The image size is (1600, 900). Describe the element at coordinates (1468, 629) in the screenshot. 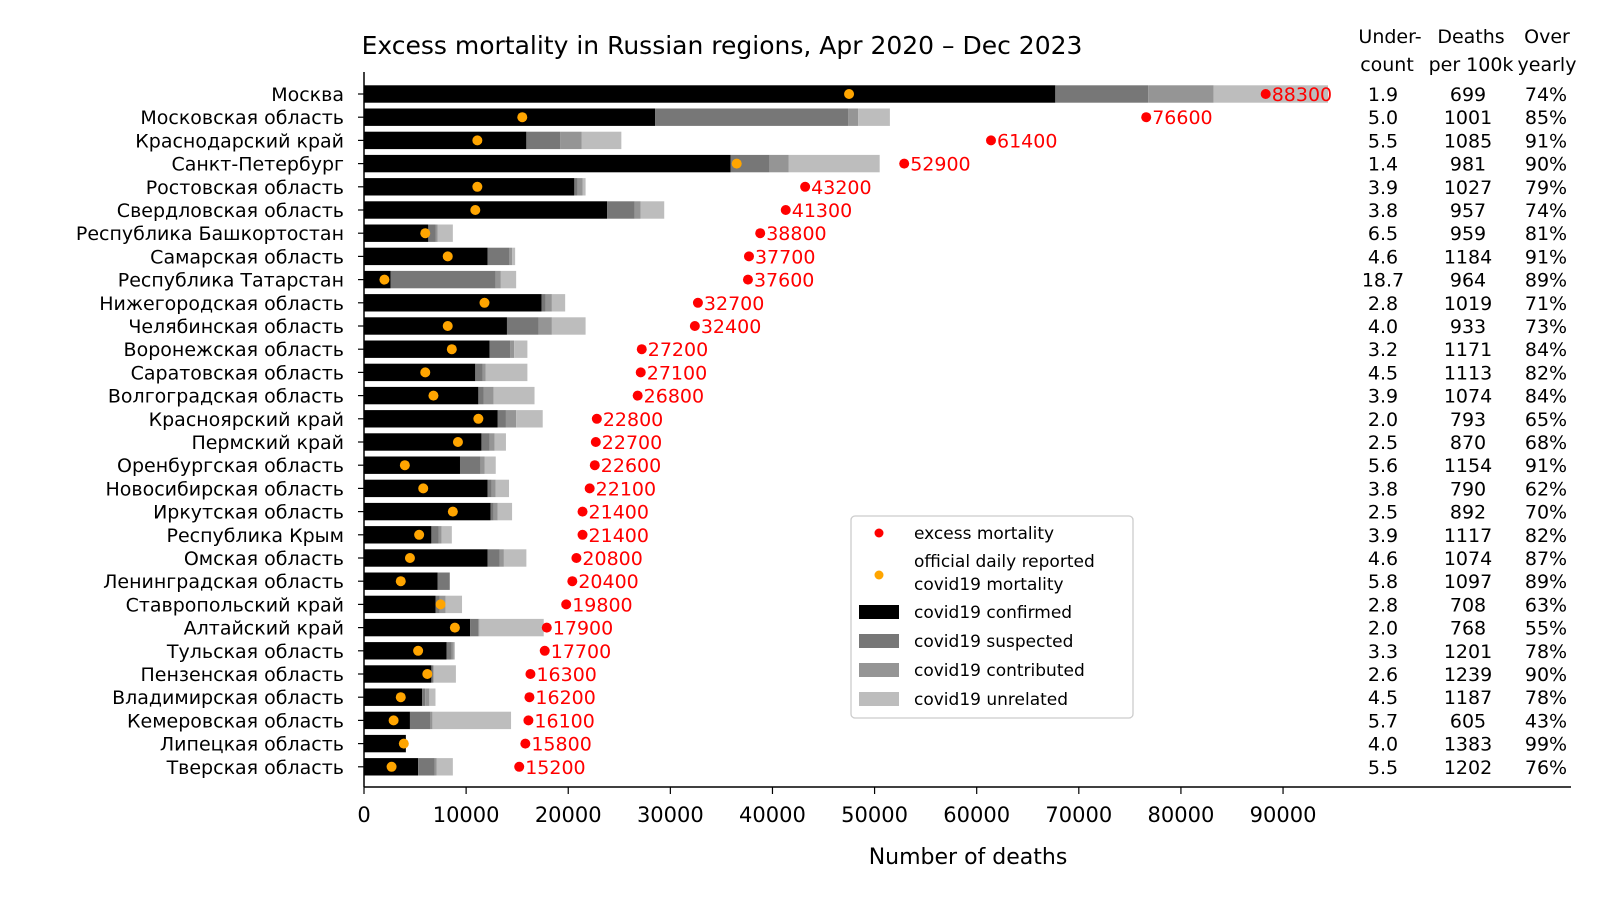

I see `deaths-per-100k-value: 768` at that location.